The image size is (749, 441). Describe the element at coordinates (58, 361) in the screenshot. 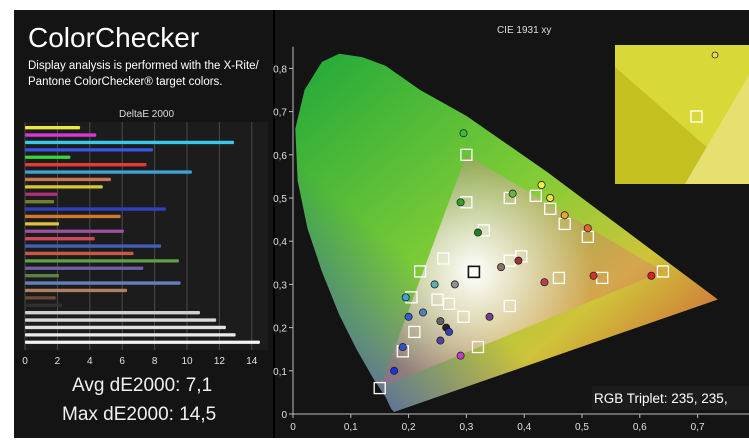

I see `bar-x-tick-label: 2` at that location.